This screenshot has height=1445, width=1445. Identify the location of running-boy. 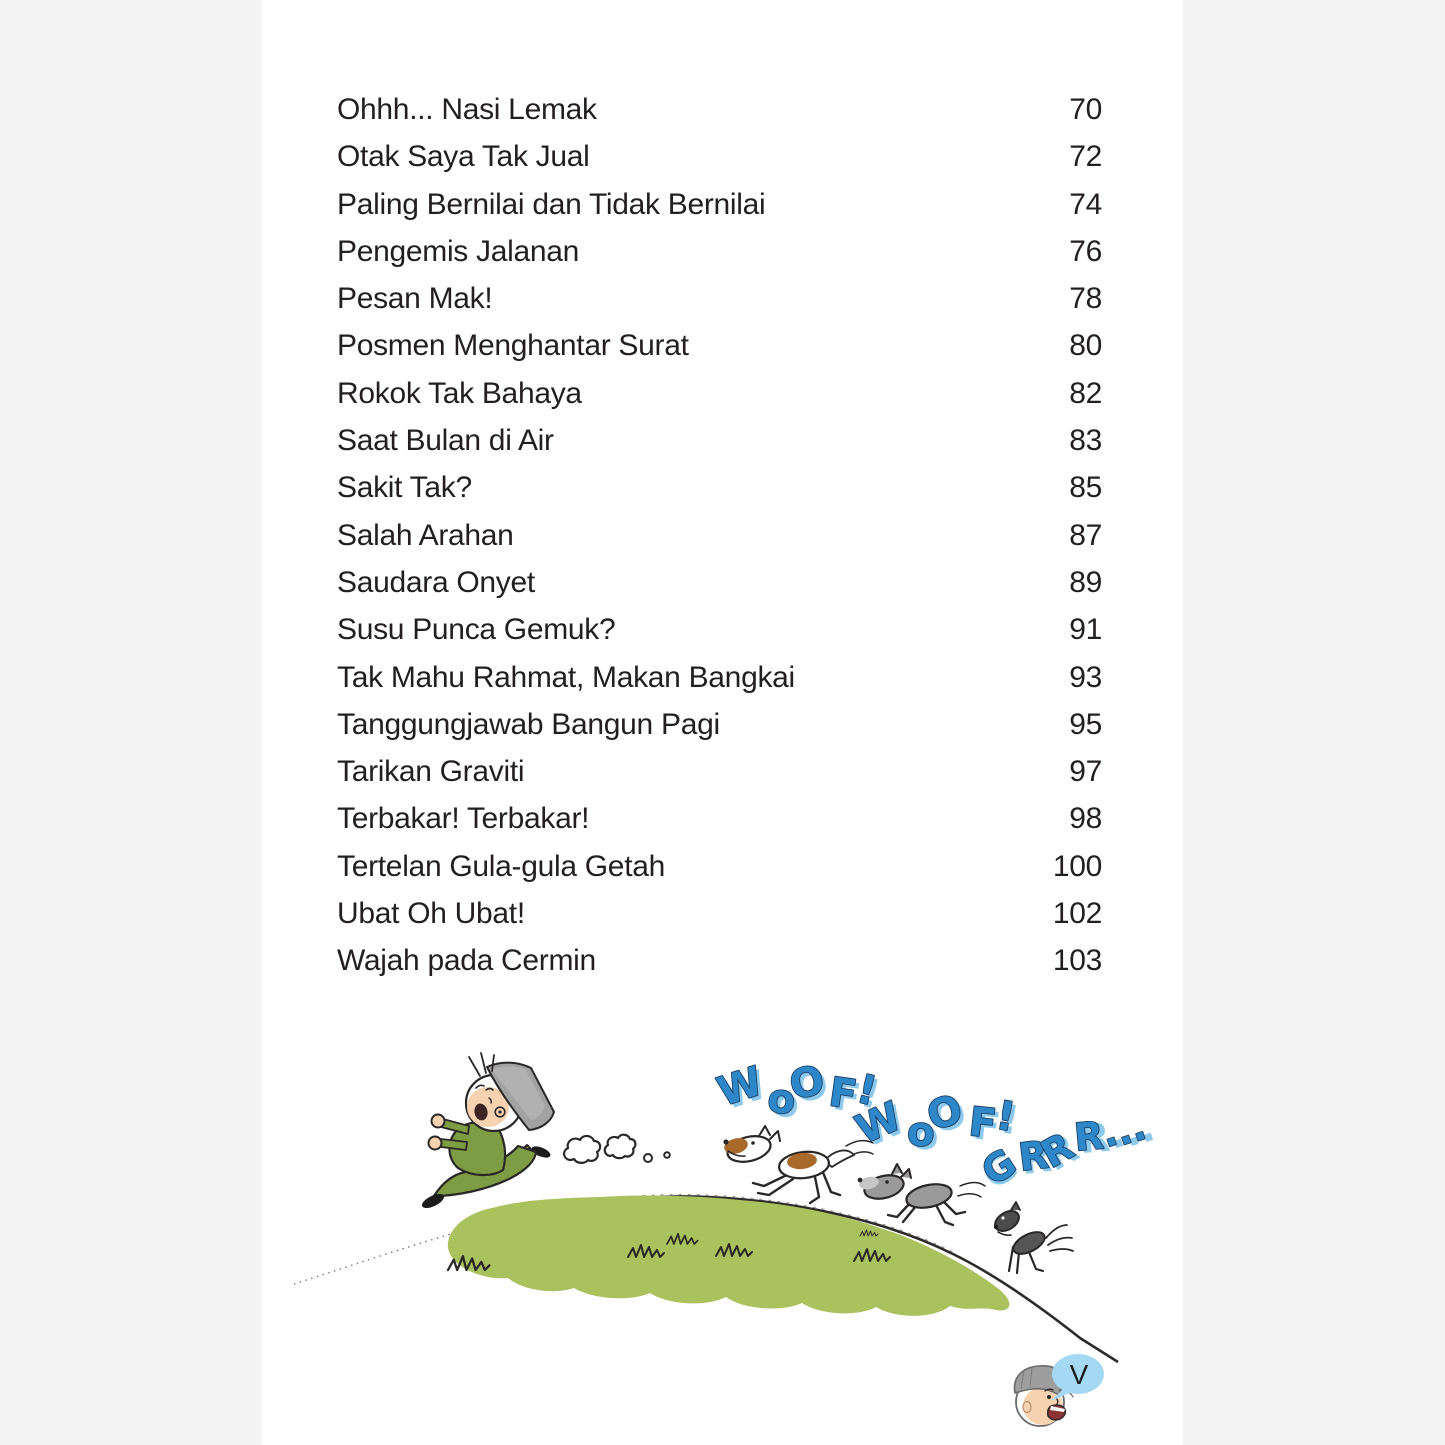
(488, 1130).